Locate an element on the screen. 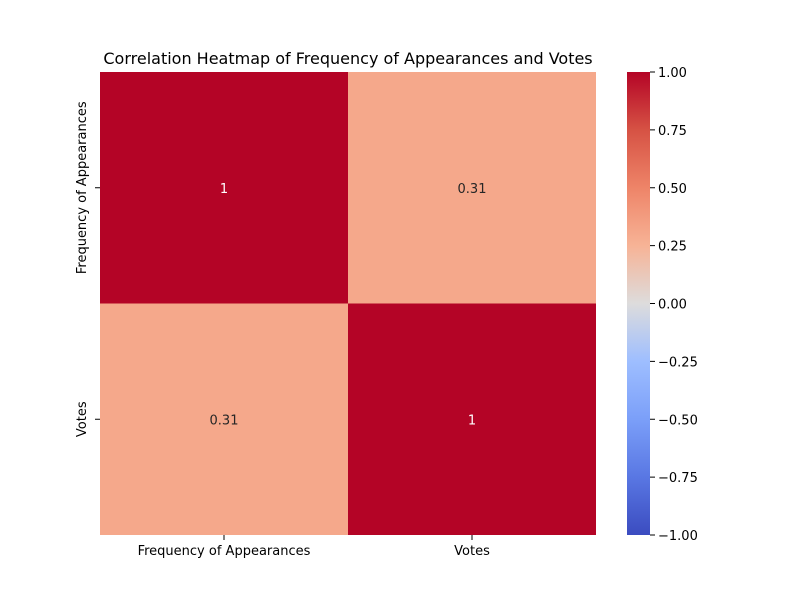 This screenshot has height=604, width=800. colorbar-tick-label-5: −0.25 is located at coordinates (678, 362).